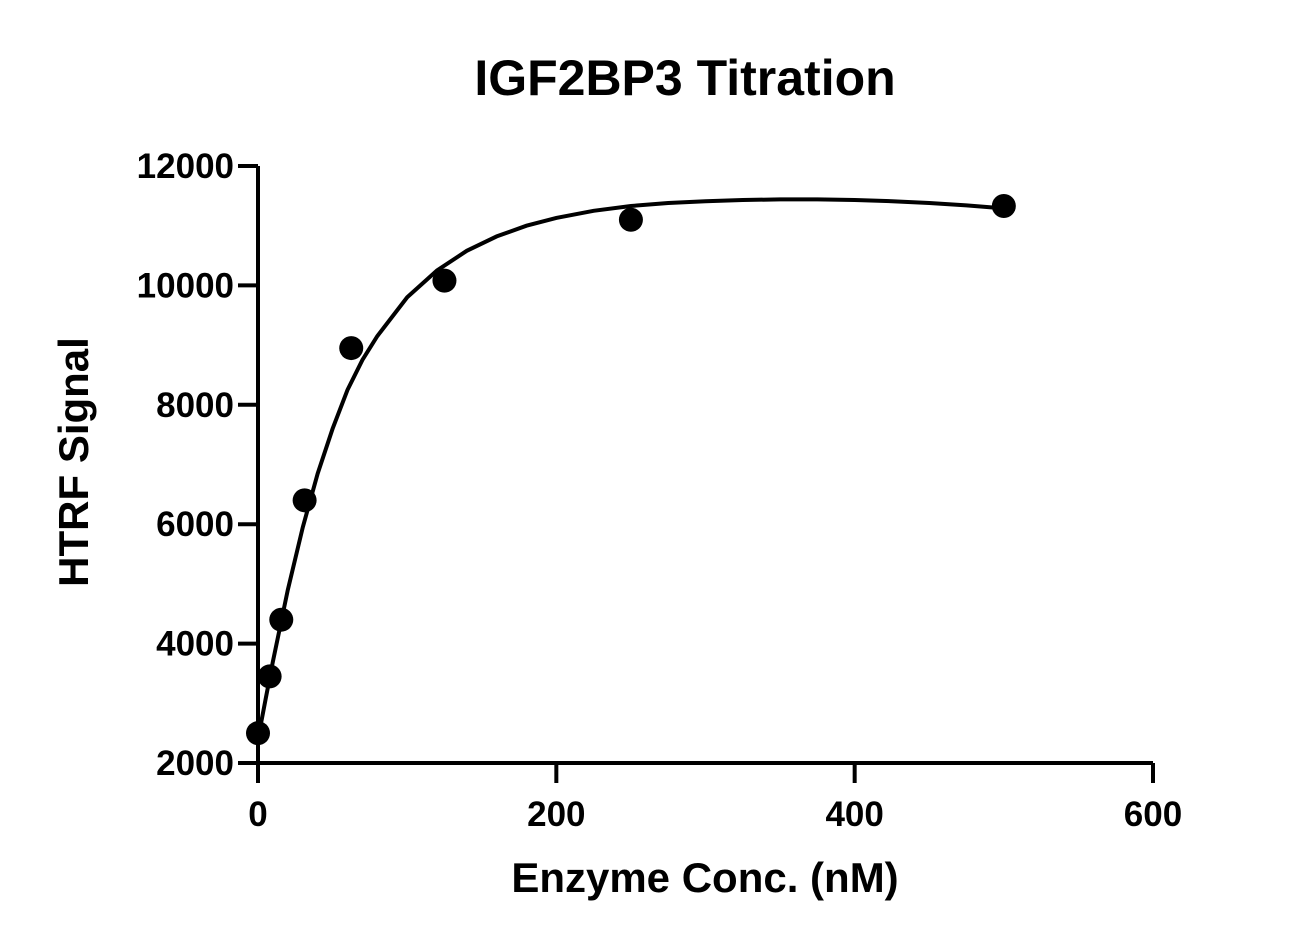 The height and width of the screenshot is (946, 1289). What do you see at coordinates (185, 285) in the screenshot?
I see `y-tick-label: 10000` at bounding box center [185, 285].